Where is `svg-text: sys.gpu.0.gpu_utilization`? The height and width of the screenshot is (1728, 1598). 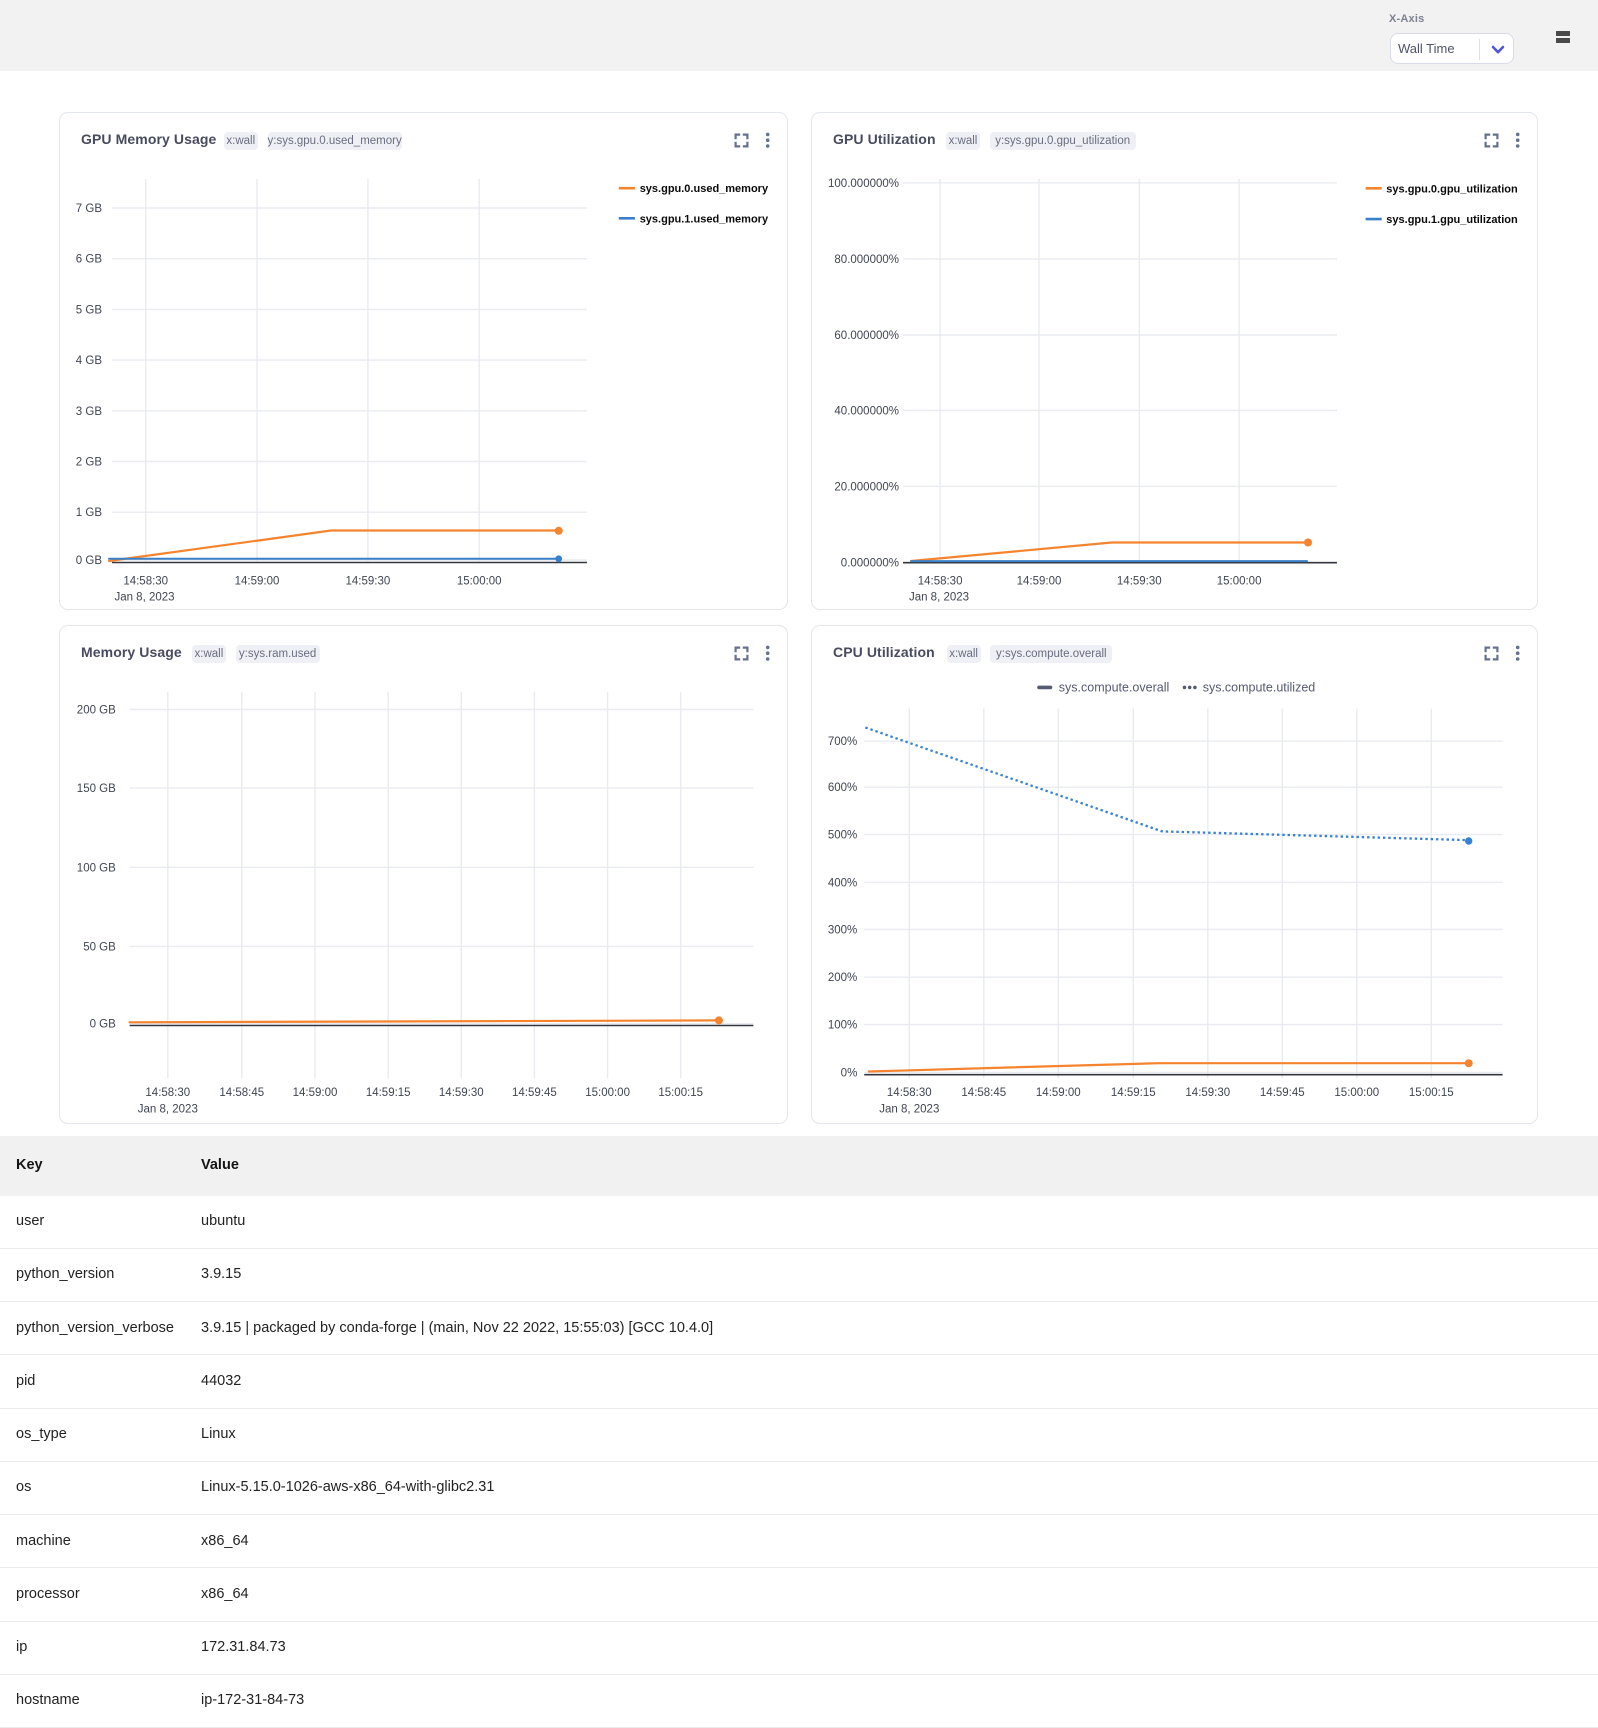 svg-text: sys.gpu.0.gpu_utilization is located at coordinates (1452, 189).